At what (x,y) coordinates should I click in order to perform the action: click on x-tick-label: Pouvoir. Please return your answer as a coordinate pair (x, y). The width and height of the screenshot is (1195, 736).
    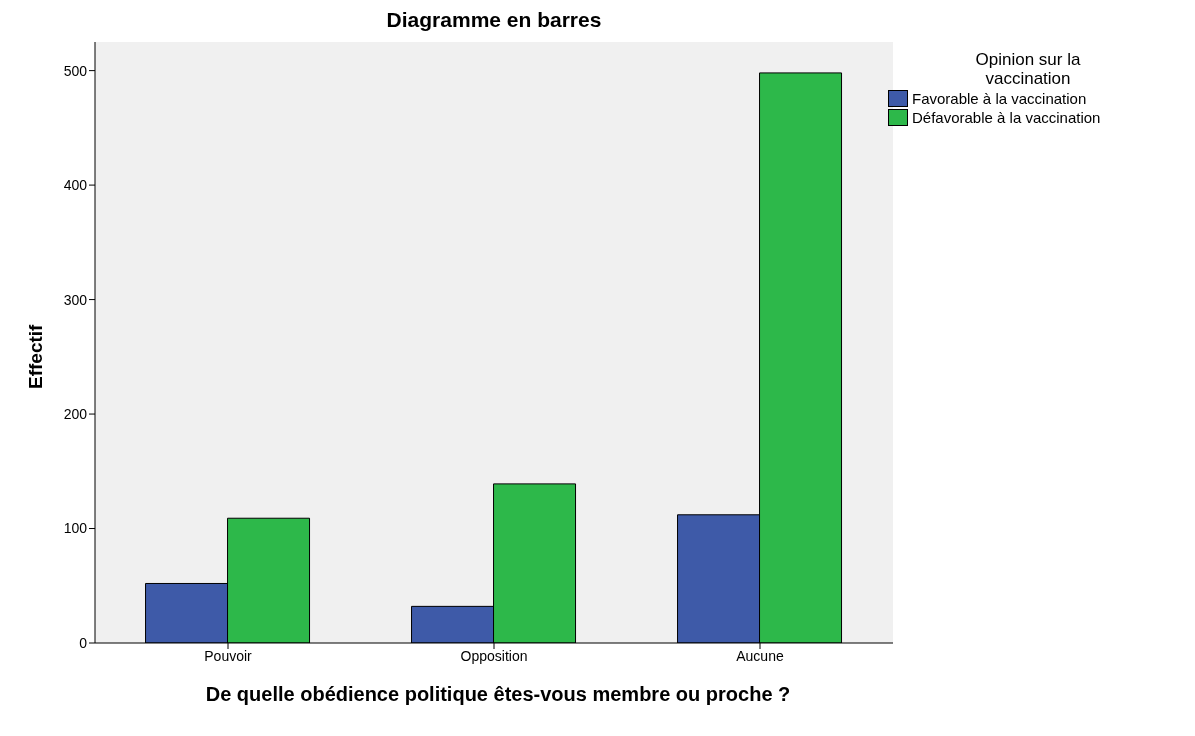
    Looking at the image, I should click on (228, 655).